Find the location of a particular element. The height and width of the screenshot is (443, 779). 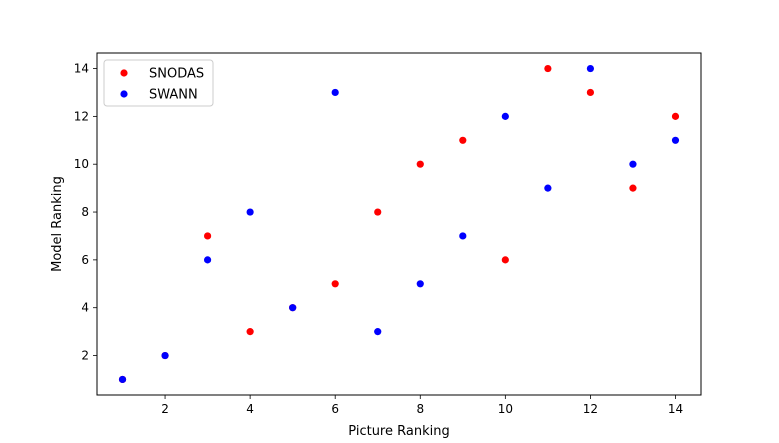

x-tick-label: 8 is located at coordinates (420, 409).